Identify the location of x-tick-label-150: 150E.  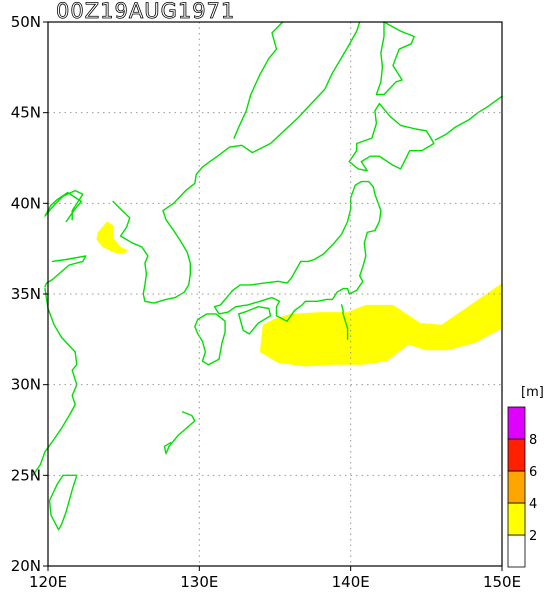
(502, 582).